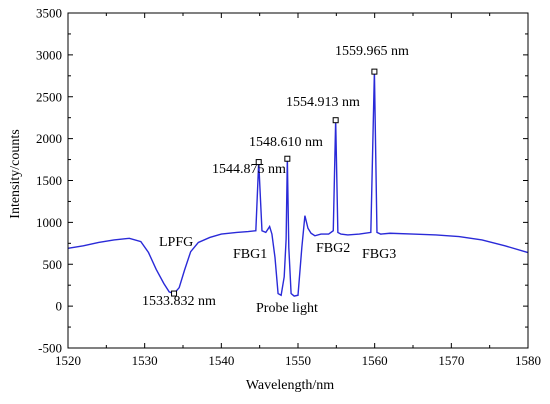 This screenshot has width=550, height=404. Describe the element at coordinates (59, 306) in the screenshot. I see `y-tick-label: 0` at that location.